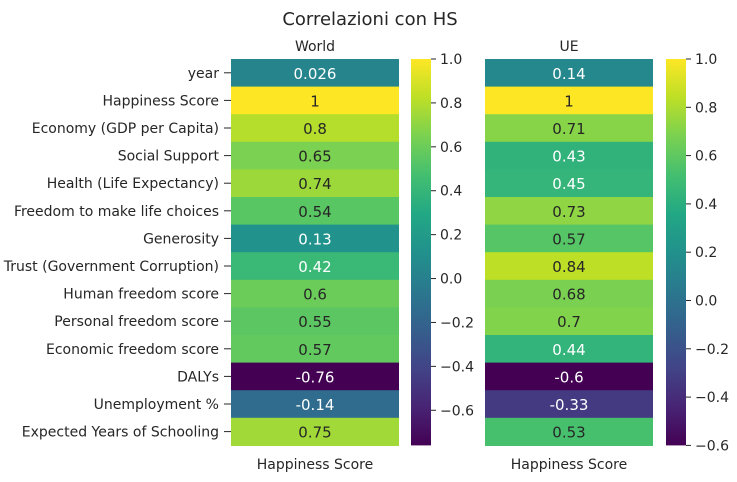  I want to click on row-label: Economy (GDP per Capita), so click(125, 129).